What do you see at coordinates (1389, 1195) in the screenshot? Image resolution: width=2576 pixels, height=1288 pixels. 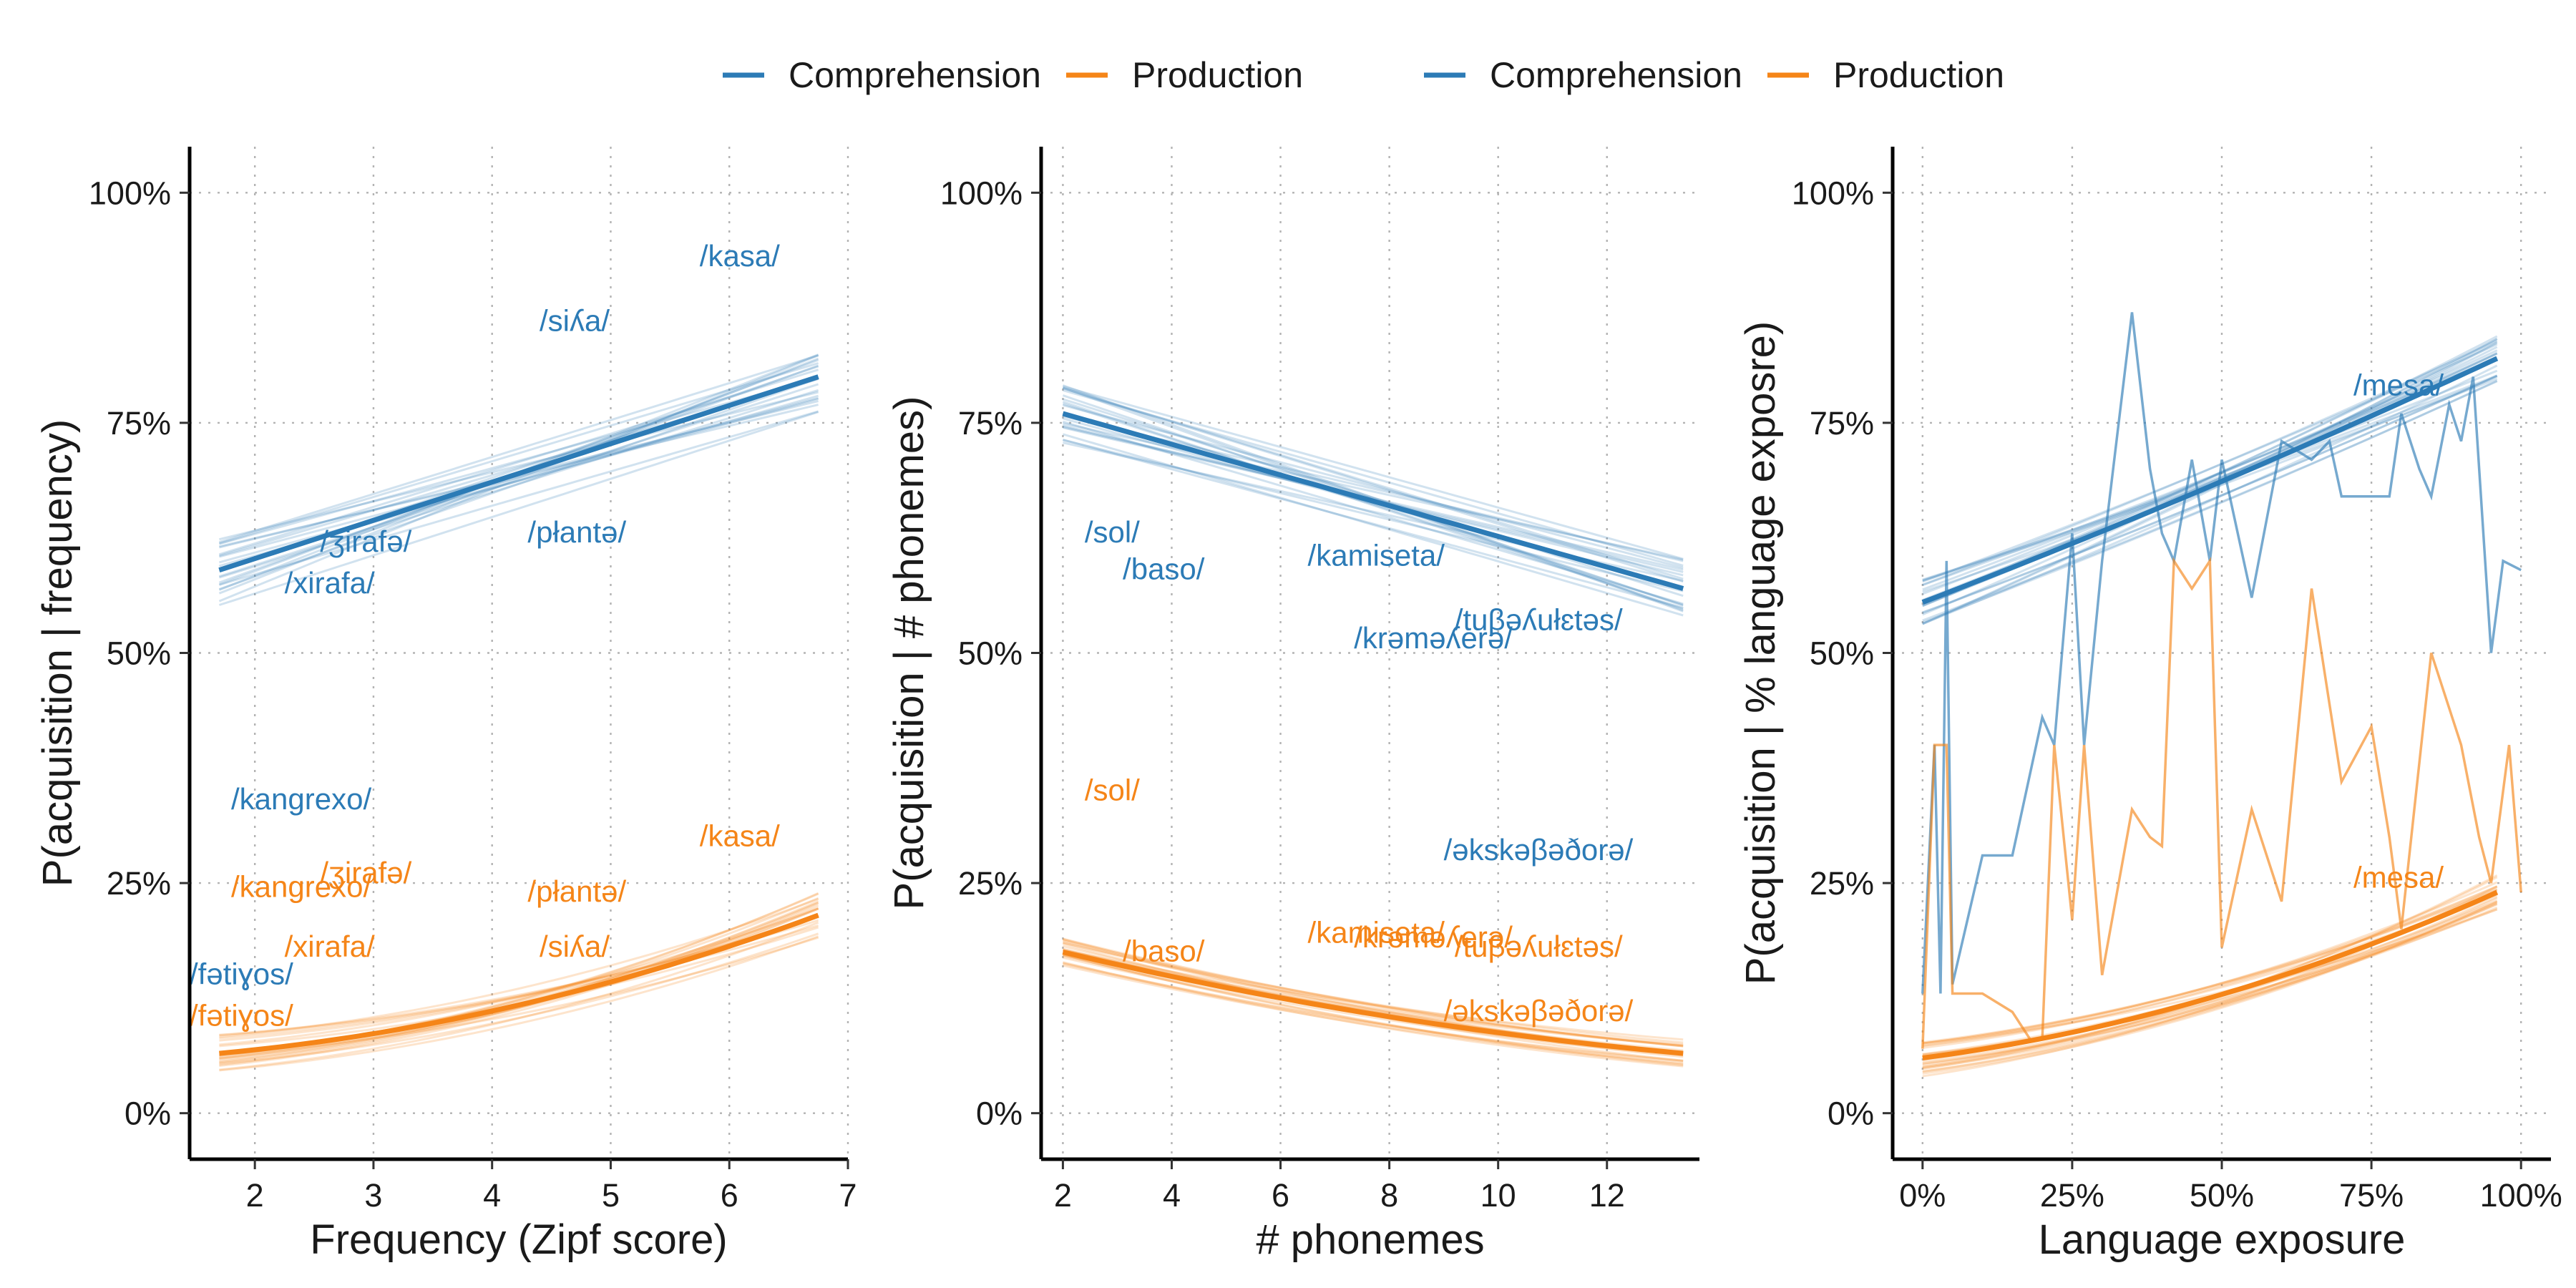 I see `x-tick-label: 8` at bounding box center [1389, 1195].